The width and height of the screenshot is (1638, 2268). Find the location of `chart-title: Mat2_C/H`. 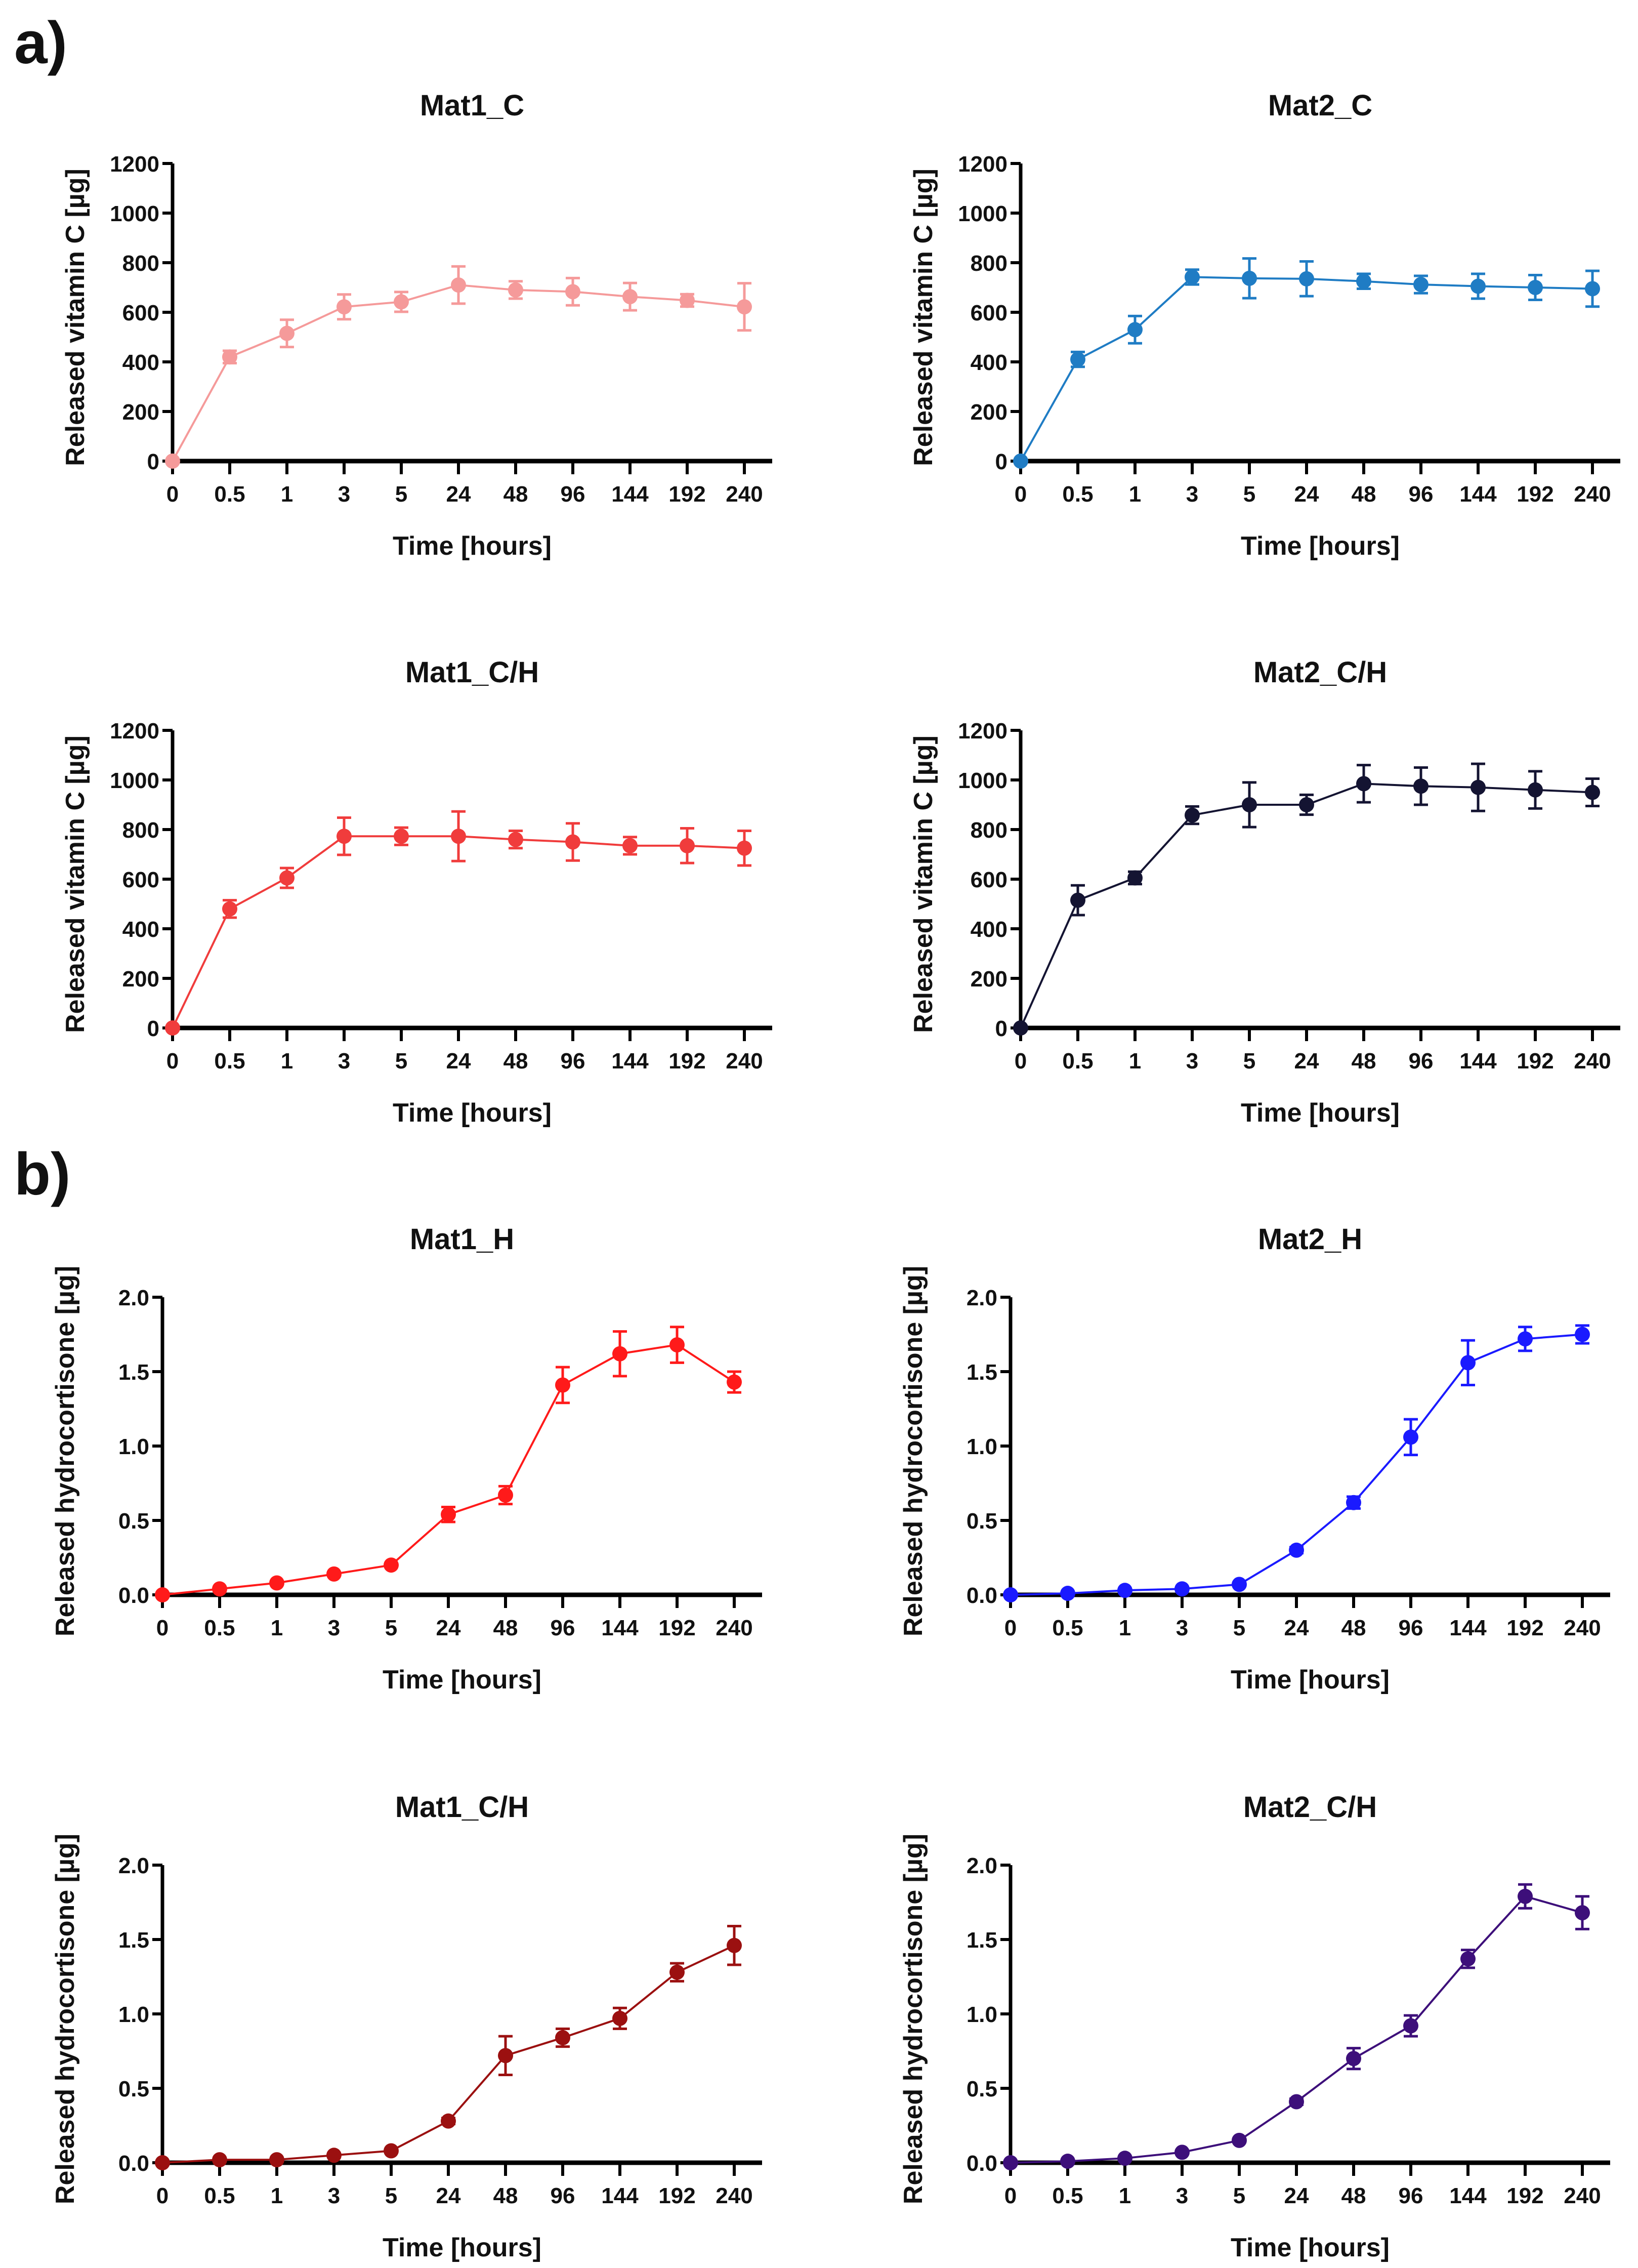

chart-title: Mat2_C/H is located at coordinates (1310, 1807).